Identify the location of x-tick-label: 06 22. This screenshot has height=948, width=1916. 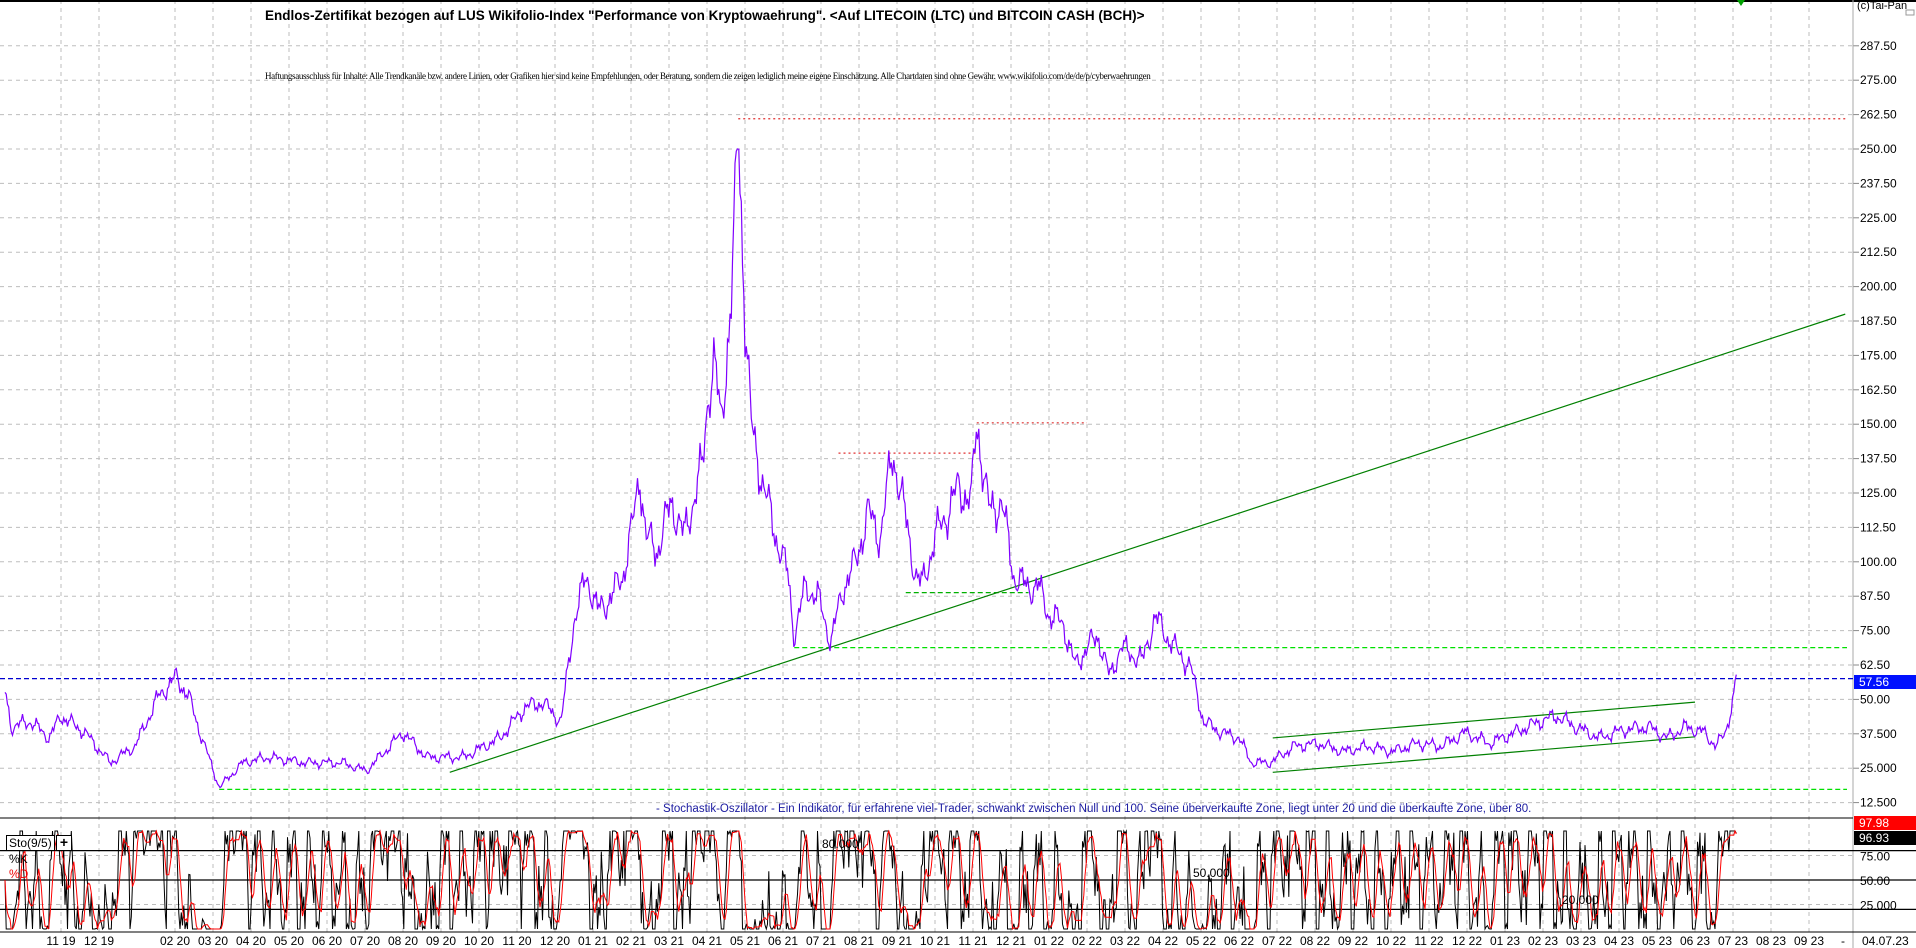
(1239, 941).